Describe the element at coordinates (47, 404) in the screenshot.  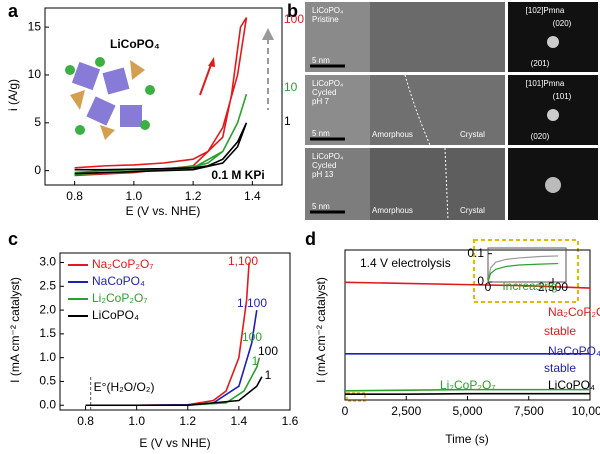
I see `y-tick-label: 0.0` at that location.